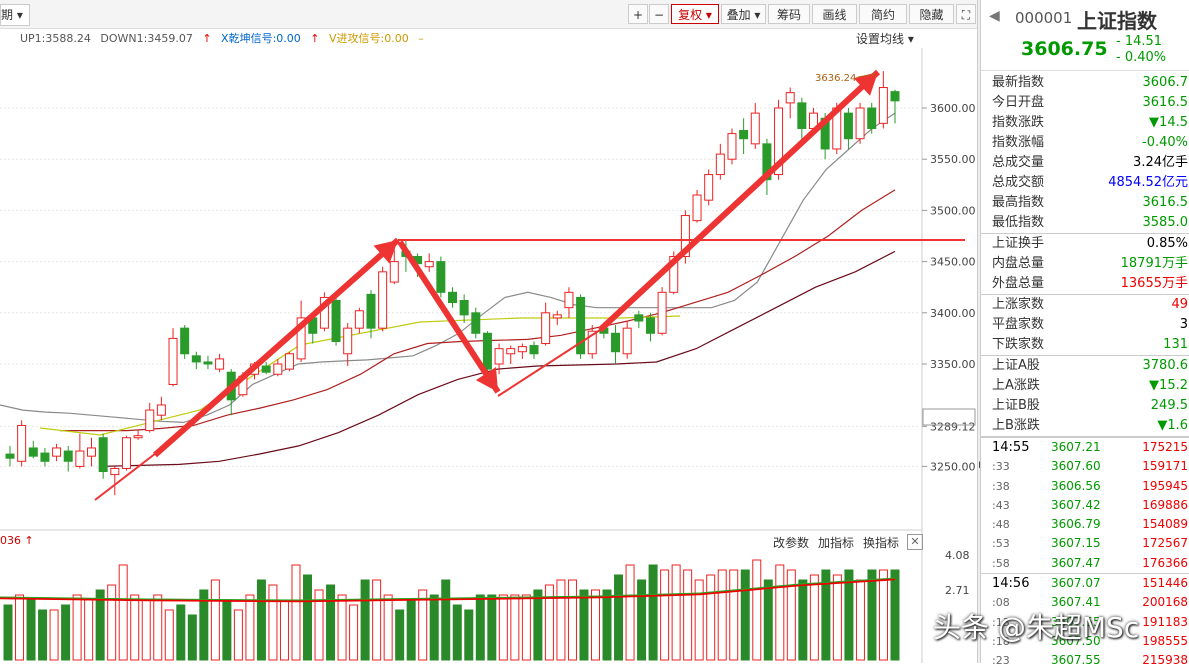 The height and width of the screenshot is (671, 1189). What do you see at coordinates (1018, 122) in the screenshot?
I see `stat-label: 指数涨跌` at bounding box center [1018, 122].